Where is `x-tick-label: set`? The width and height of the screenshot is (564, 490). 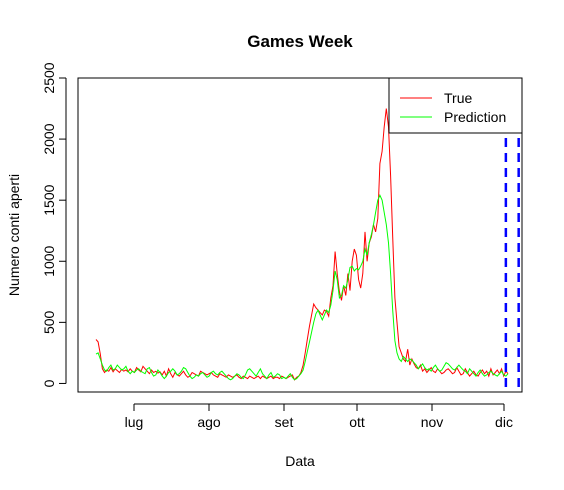
x-tick-label: set is located at coordinates (284, 422).